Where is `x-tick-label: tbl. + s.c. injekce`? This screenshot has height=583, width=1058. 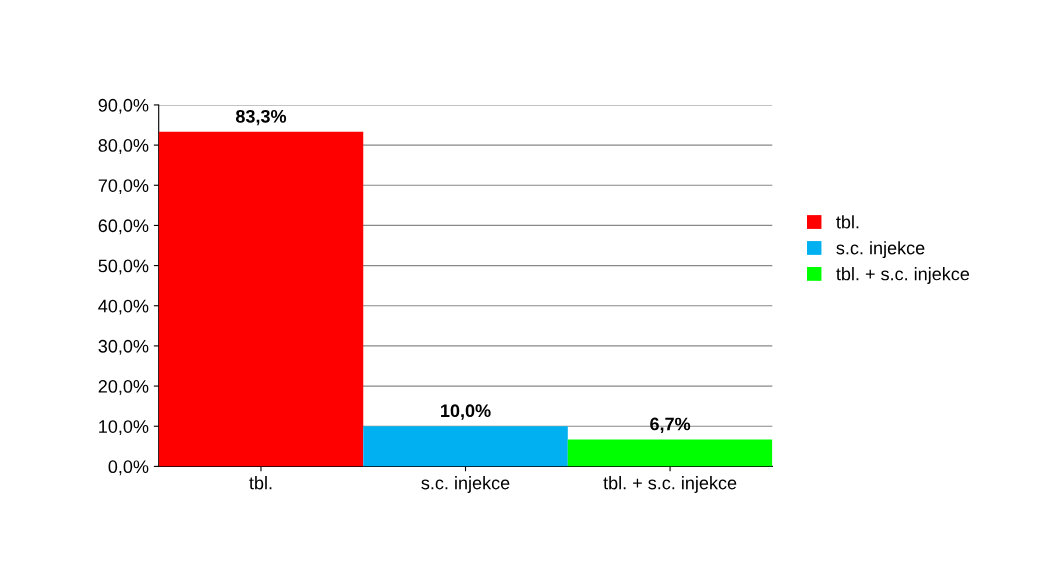
x-tick-label: tbl. + s.c. injekce is located at coordinates (670, 484).